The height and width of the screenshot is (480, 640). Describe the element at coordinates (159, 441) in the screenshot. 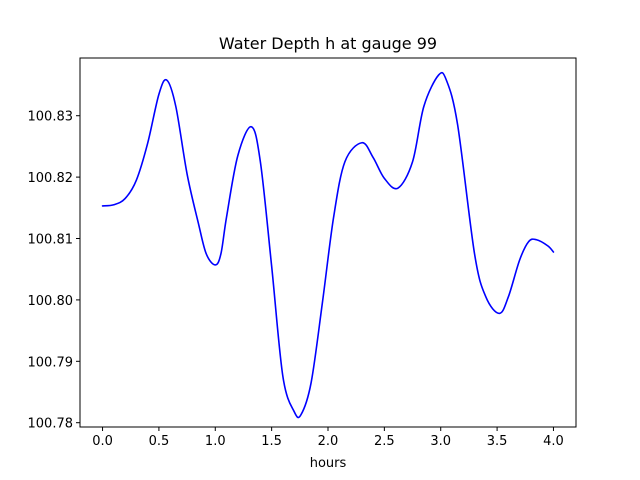

I see `x-tick-label: 0.5` at that location.